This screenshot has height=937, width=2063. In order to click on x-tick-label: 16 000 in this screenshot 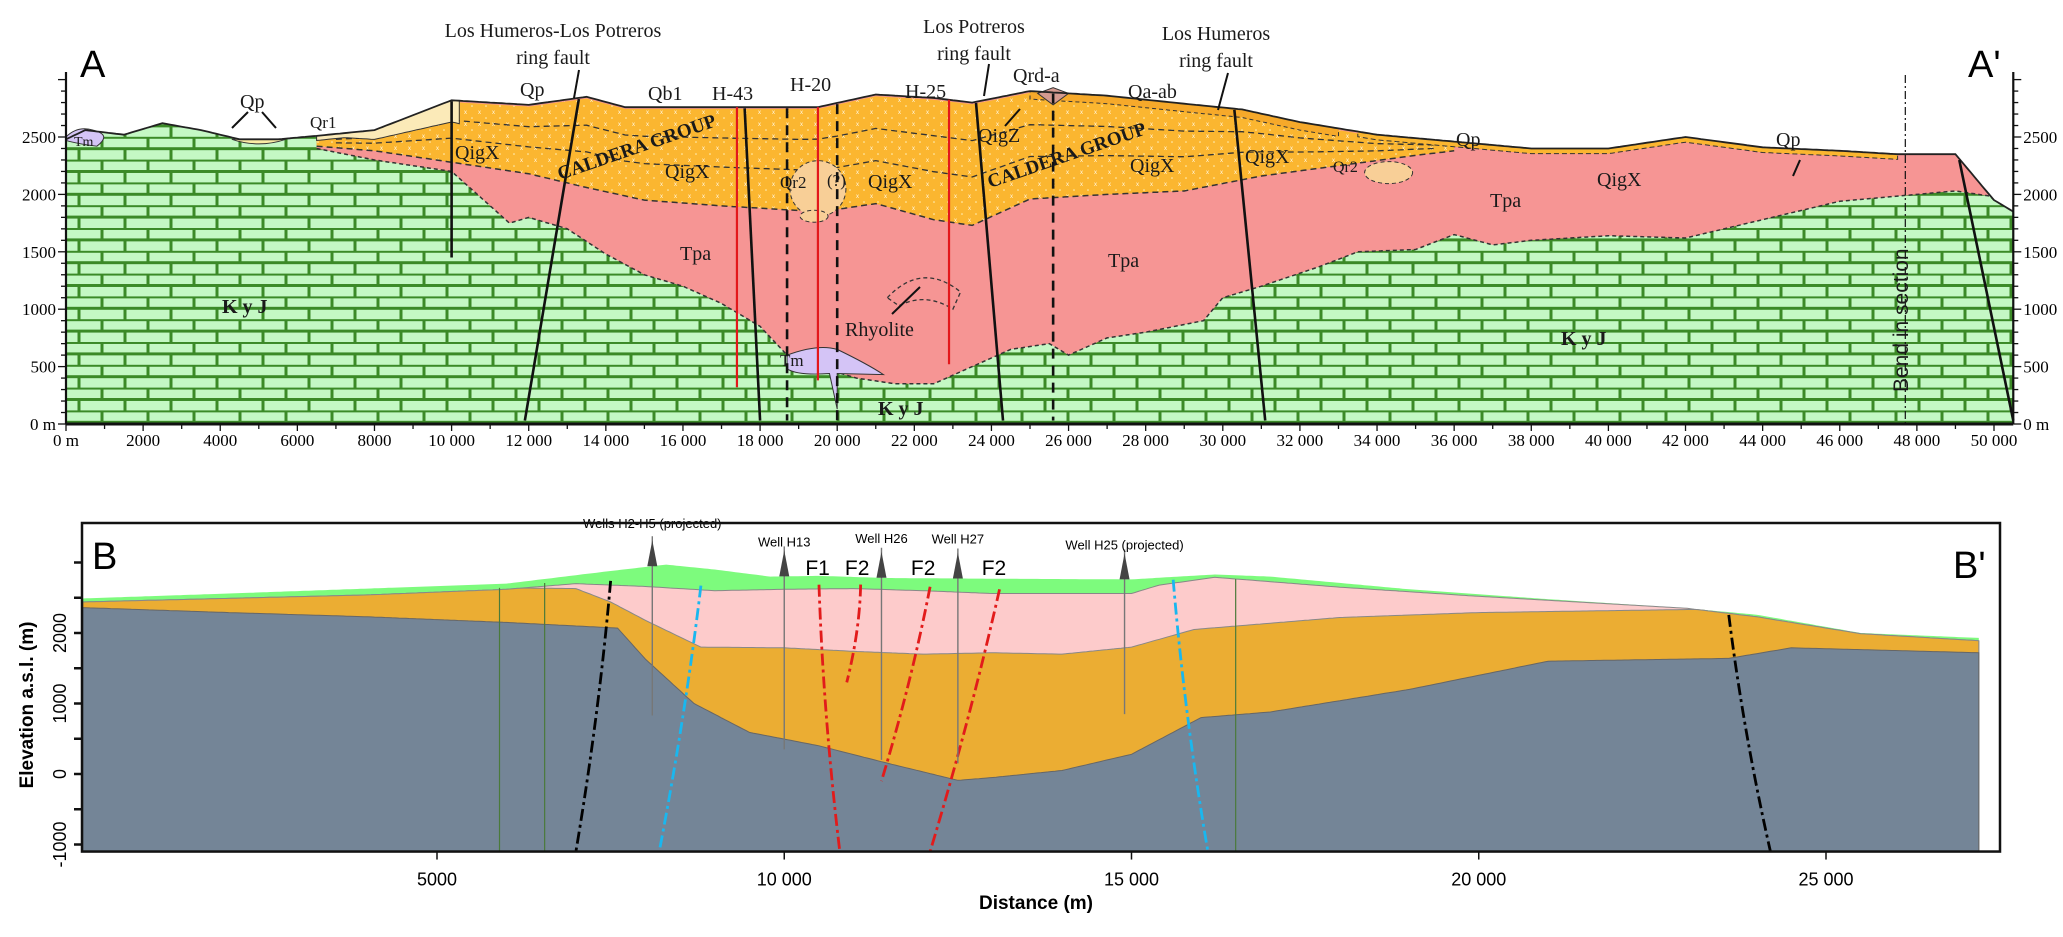, I will do `click(683, 440)`.